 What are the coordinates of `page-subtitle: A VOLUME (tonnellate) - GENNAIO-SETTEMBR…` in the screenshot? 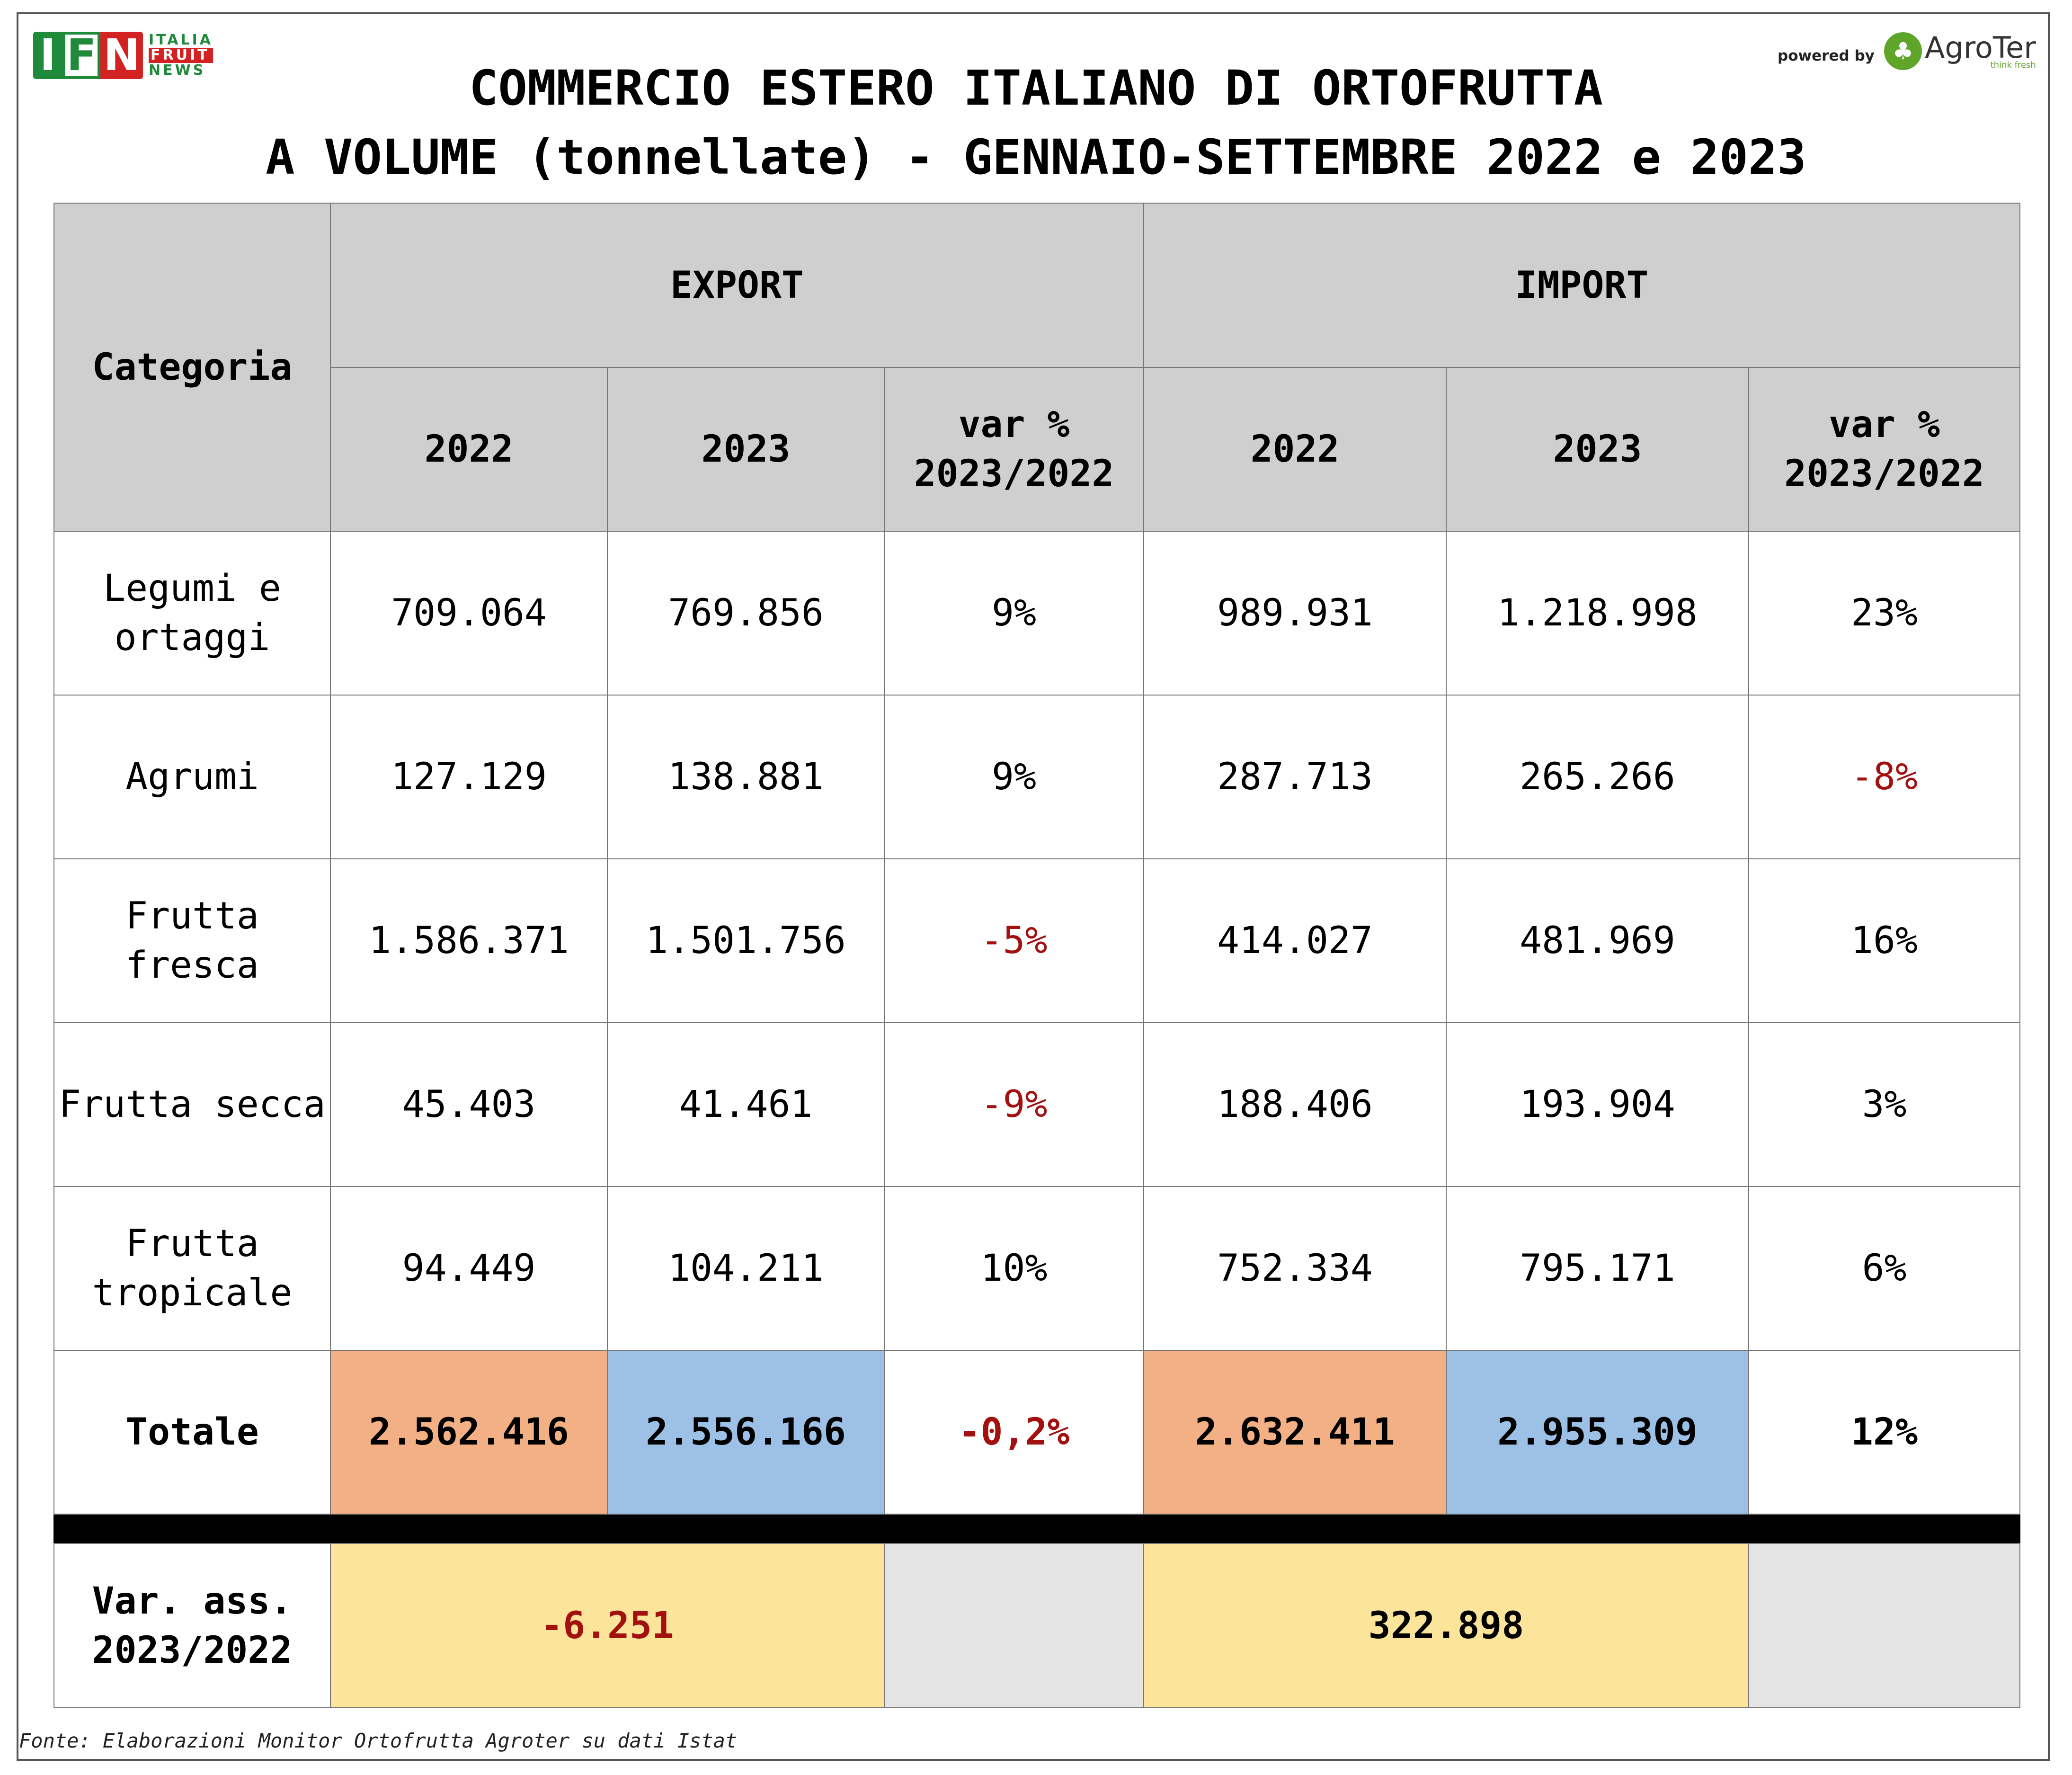 It's located at (1036, 157).